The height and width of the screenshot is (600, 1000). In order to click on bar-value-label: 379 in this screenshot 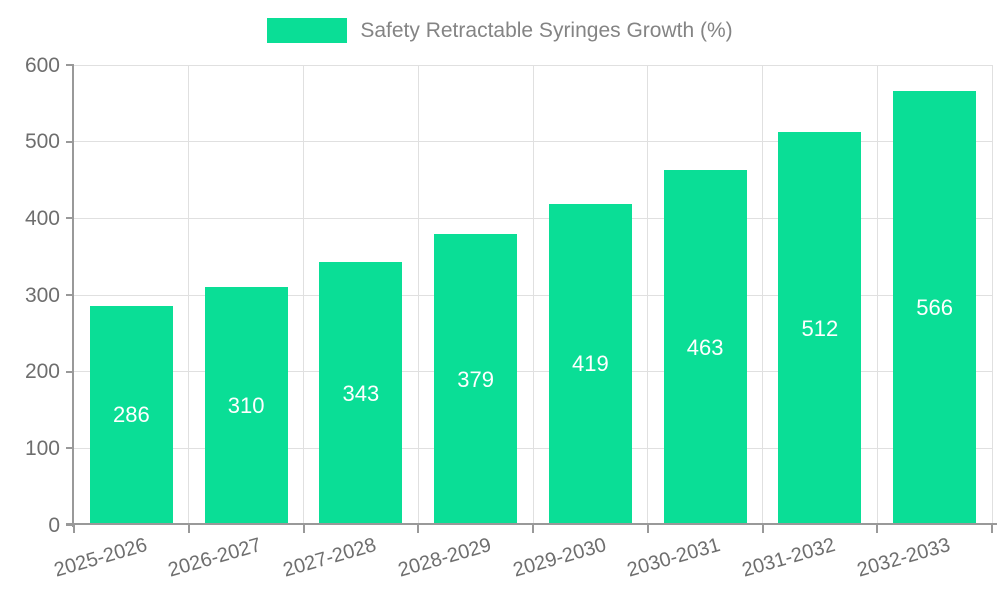, I will do `click(475, 379)`.